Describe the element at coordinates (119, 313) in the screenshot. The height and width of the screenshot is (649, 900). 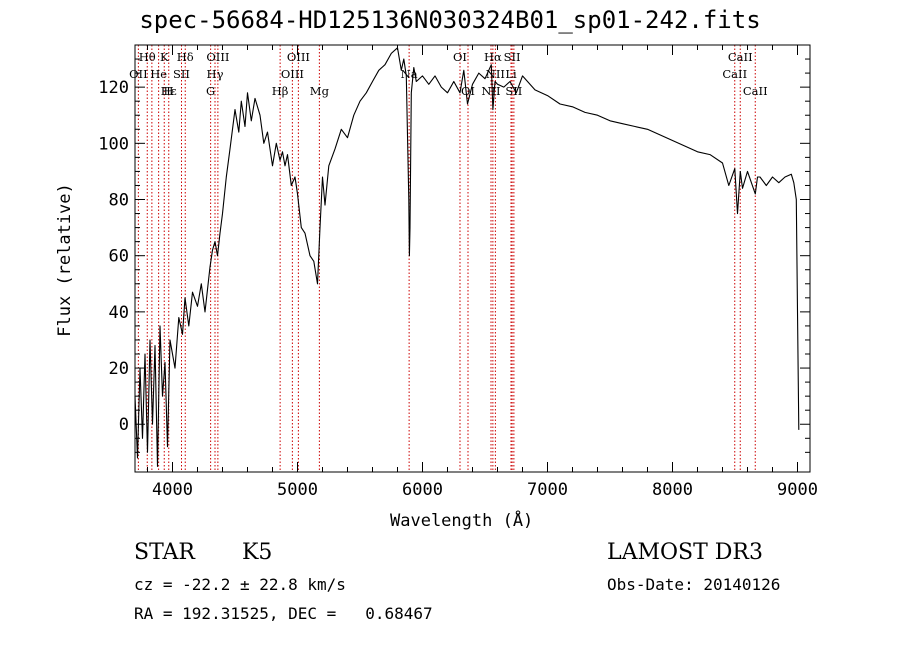
I see `y-tick-label: 40` at that location.